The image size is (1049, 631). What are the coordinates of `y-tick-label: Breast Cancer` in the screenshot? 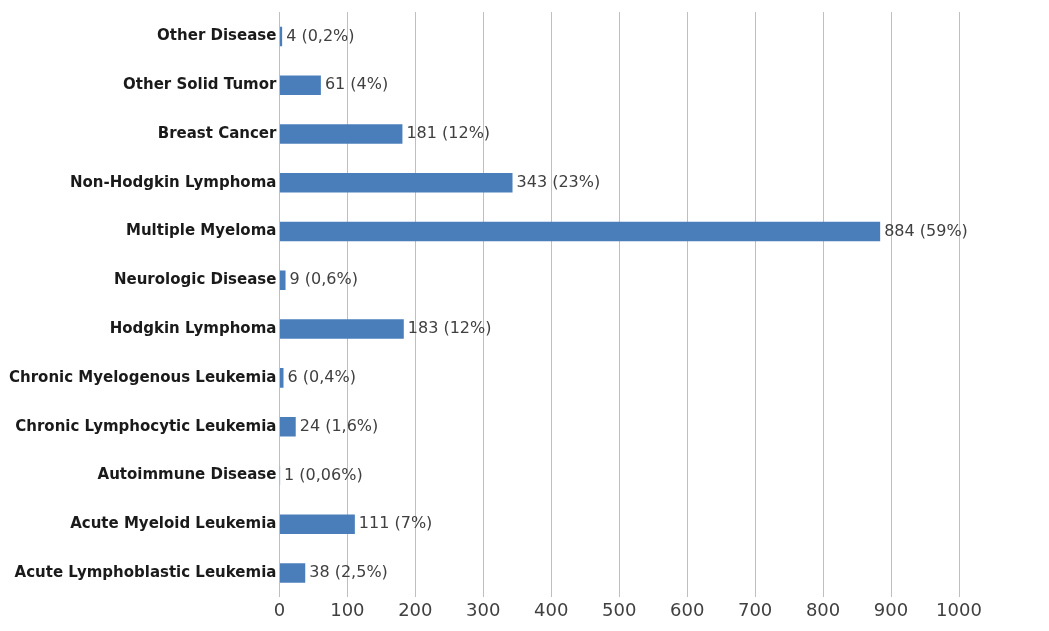 It's located at (217, 132).